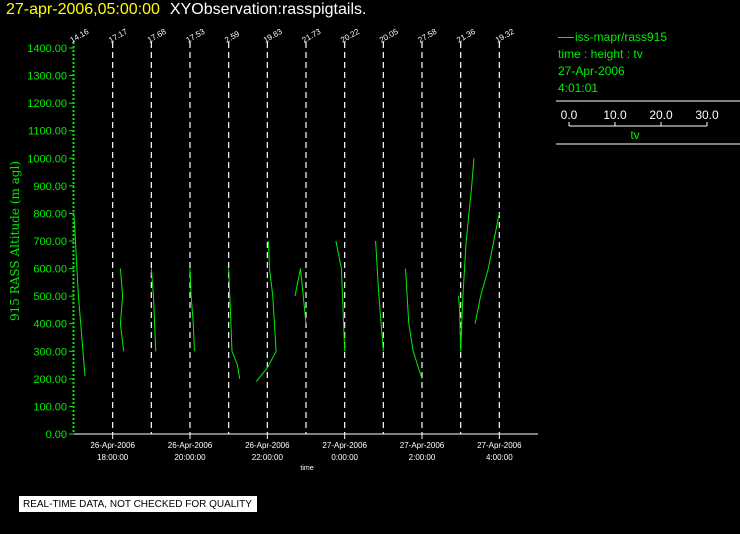 This screenshot has height=534, width=740. What do you see at coordinates (138, 504) in the screenshot?
I see `quality-disclaimer: REAL-TIME DATA, NOT CHECKED FOR QUALITY` at bounding box center [138, 504].